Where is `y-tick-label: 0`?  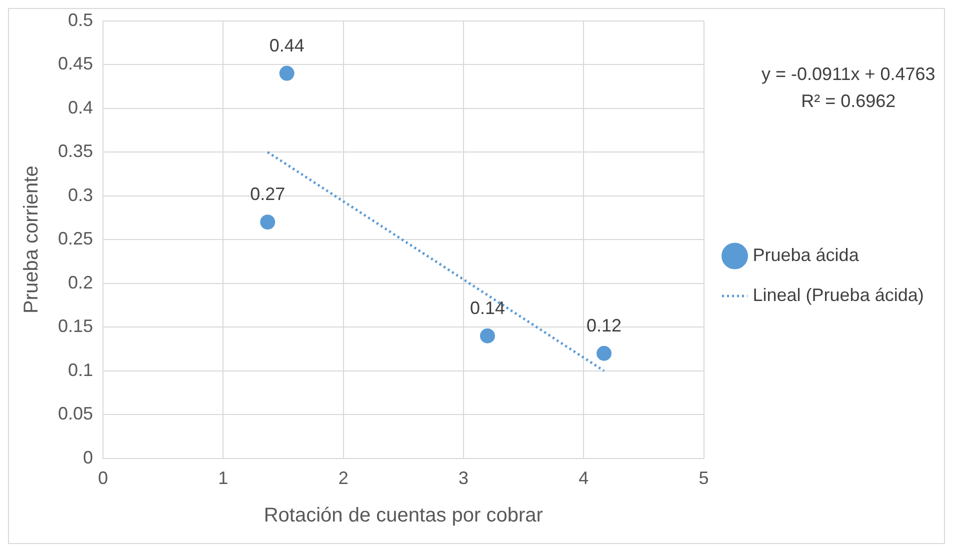
y-tick-label: 0 is located at coordinates (88, 457).